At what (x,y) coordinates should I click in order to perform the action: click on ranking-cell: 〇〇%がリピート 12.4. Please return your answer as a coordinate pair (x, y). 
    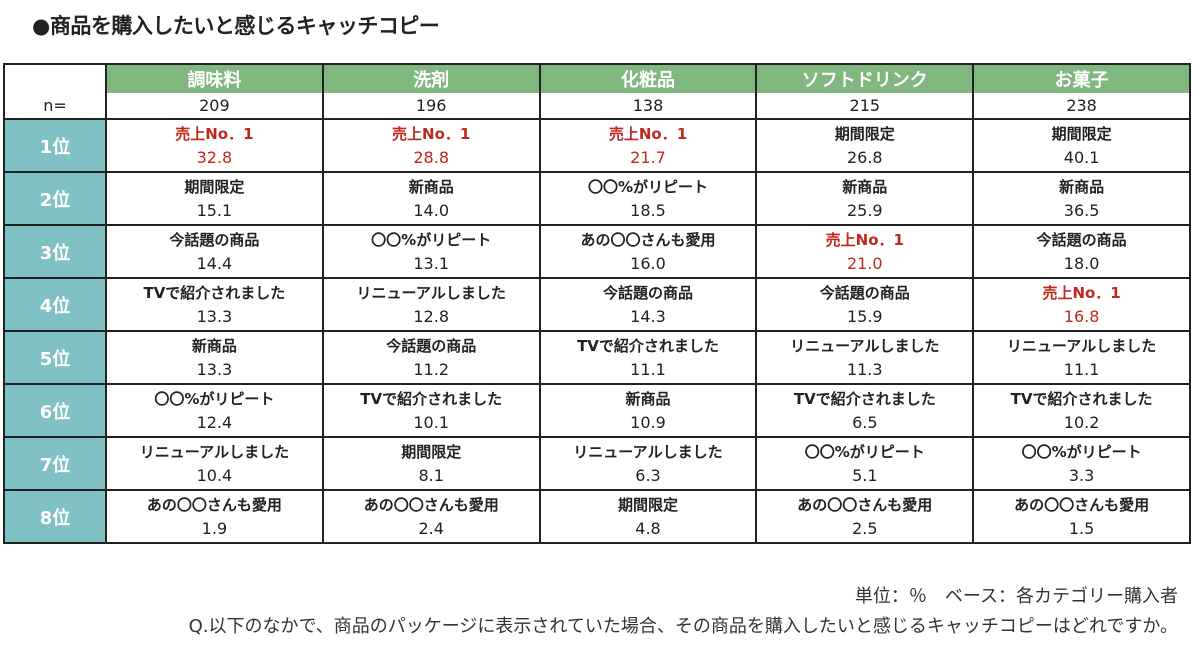
    Looking at the image, I should click on (214, 410).